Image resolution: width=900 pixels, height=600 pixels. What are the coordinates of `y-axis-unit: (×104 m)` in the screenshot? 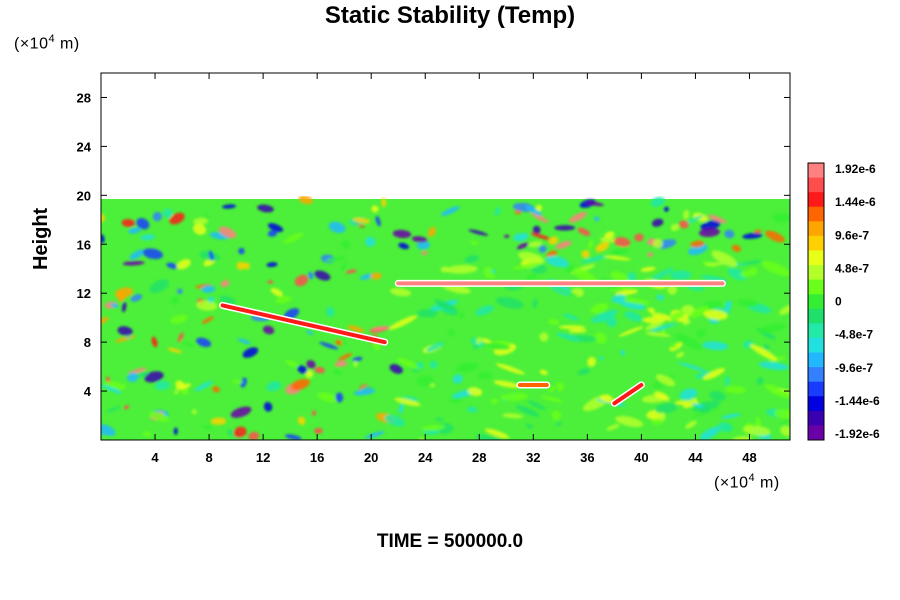 It's located at (47, 43).